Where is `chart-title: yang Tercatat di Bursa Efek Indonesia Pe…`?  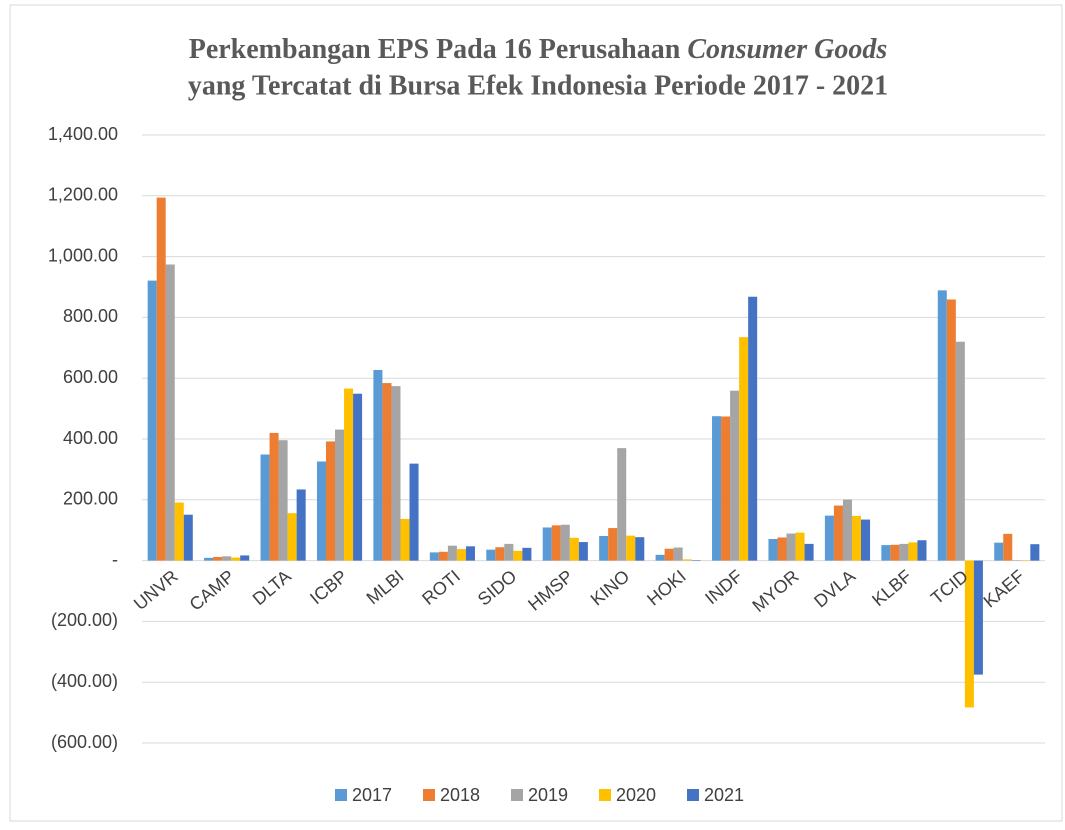
chart-title: yang Tercatat di Bursa Efek Indonesia Pe… is located at coordinates (538, 85).